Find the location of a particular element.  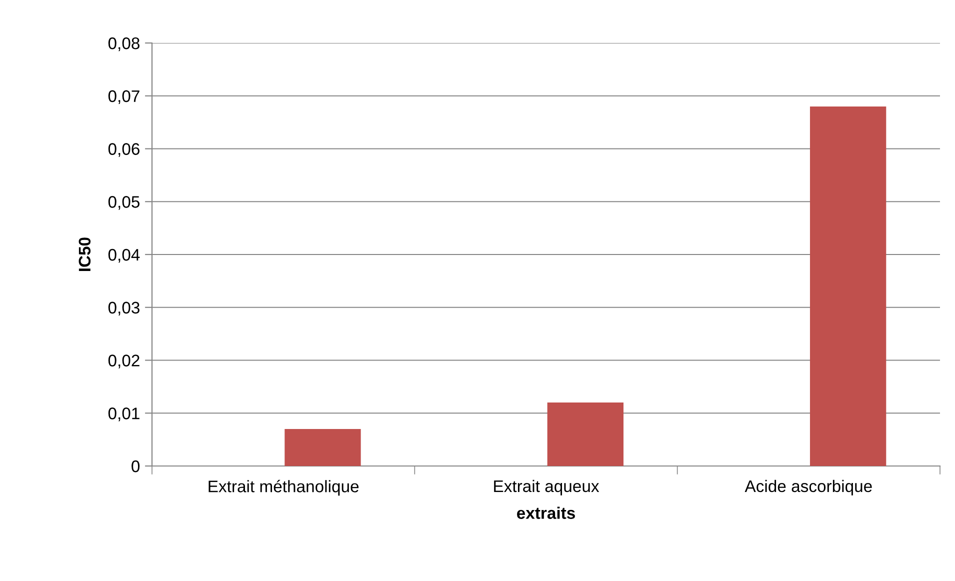

x-tick-label: Extrait aqueux is located at coordinates (547, 488).